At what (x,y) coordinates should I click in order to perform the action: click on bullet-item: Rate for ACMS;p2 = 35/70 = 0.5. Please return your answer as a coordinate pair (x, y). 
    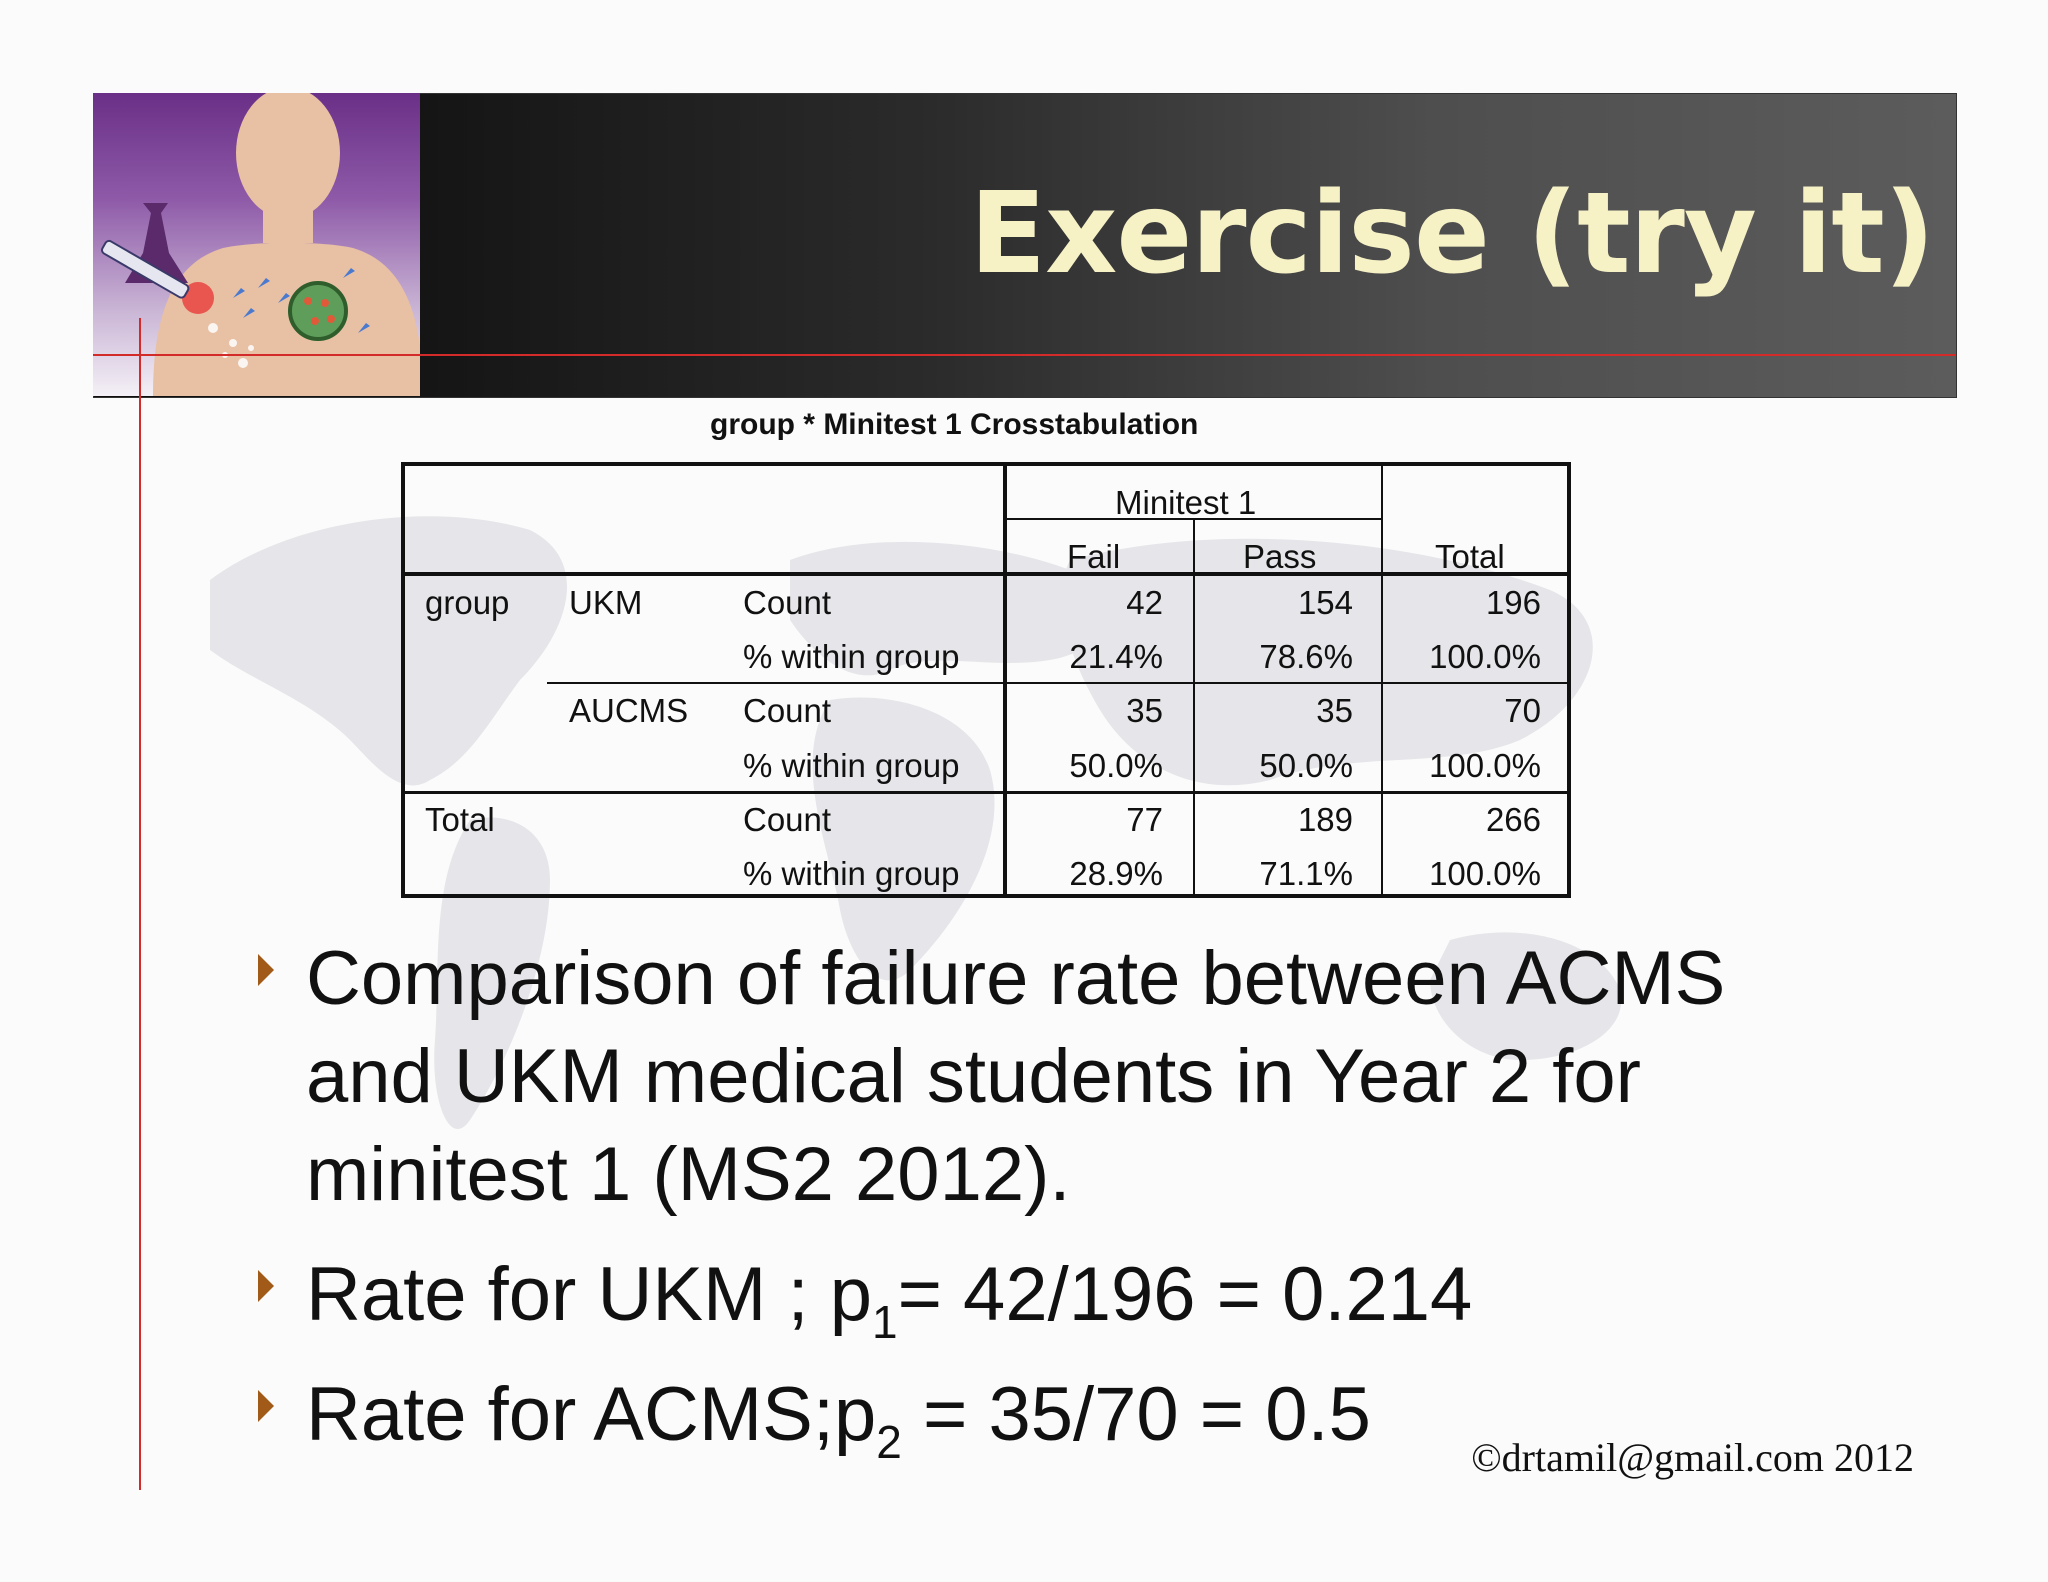
    Looking at the image, I should click on (1008, 1415).